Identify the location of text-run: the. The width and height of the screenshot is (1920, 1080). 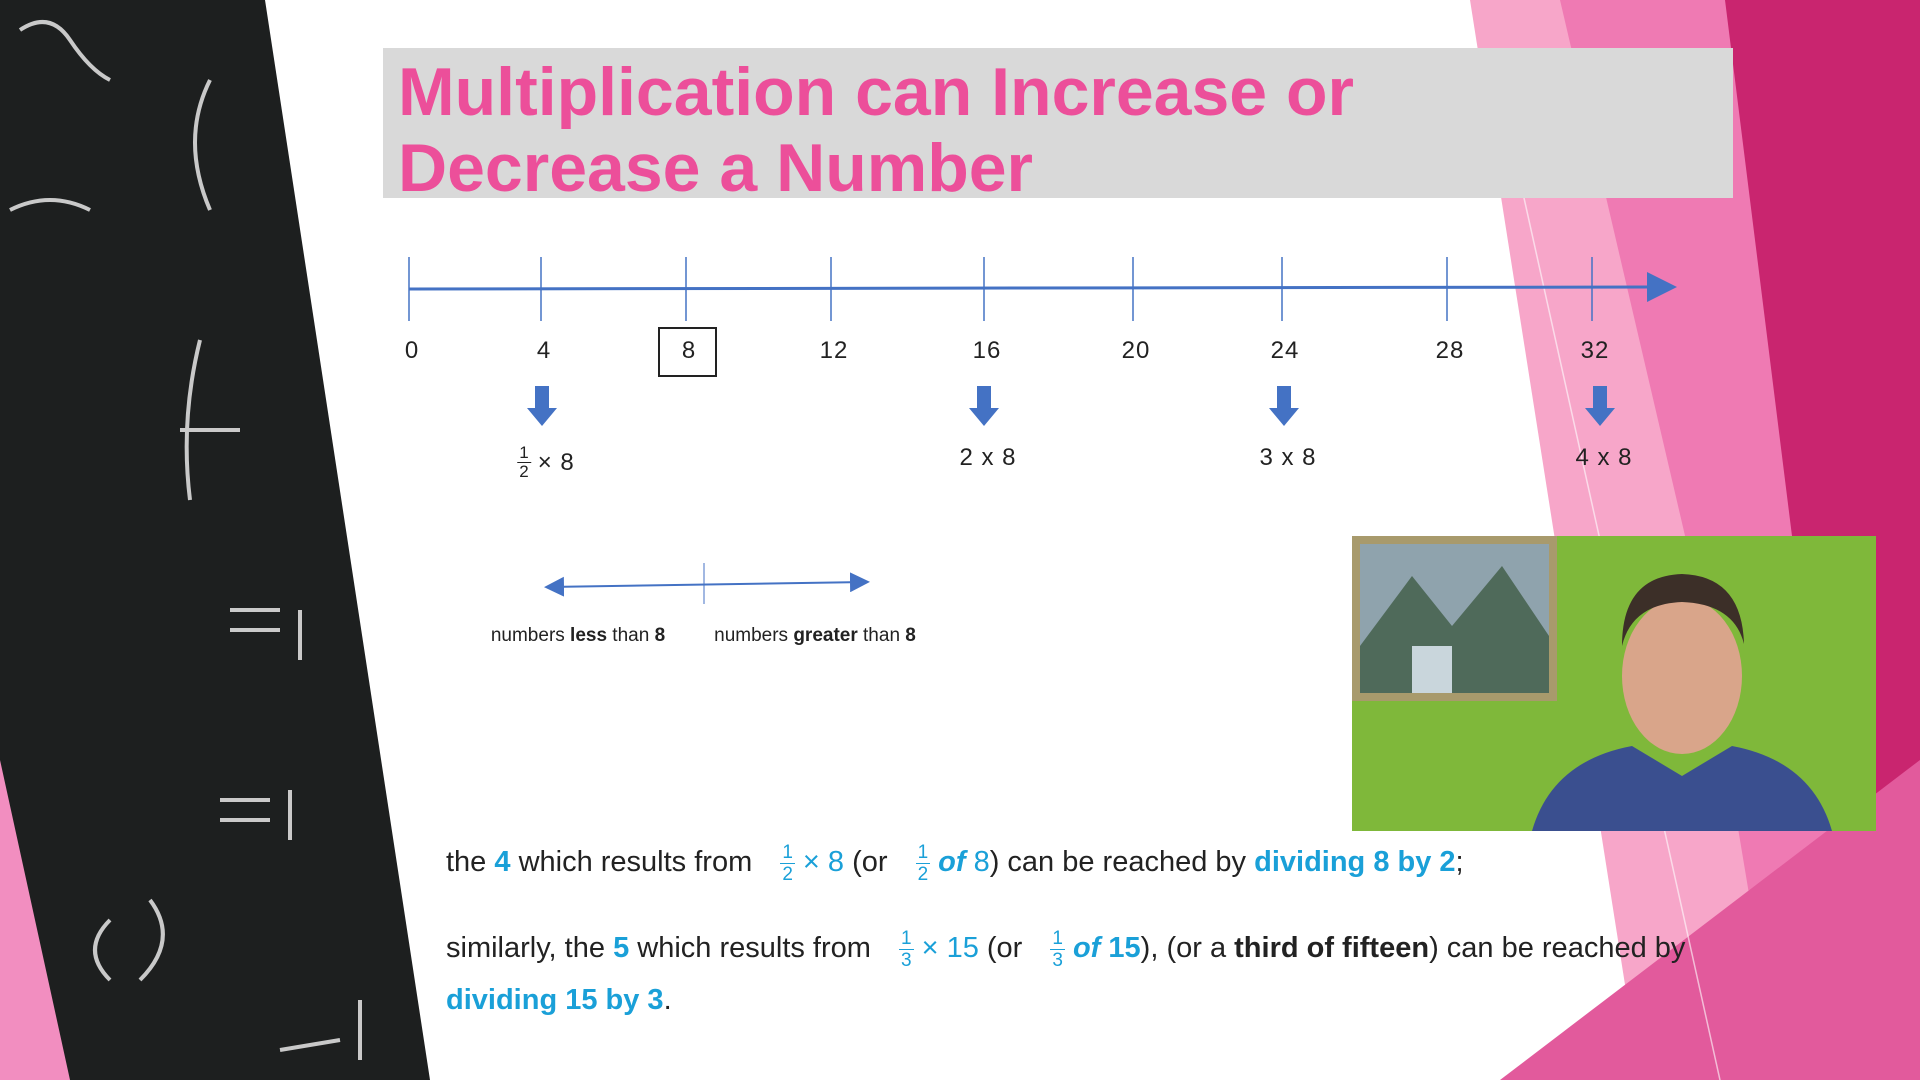
(470, 862).